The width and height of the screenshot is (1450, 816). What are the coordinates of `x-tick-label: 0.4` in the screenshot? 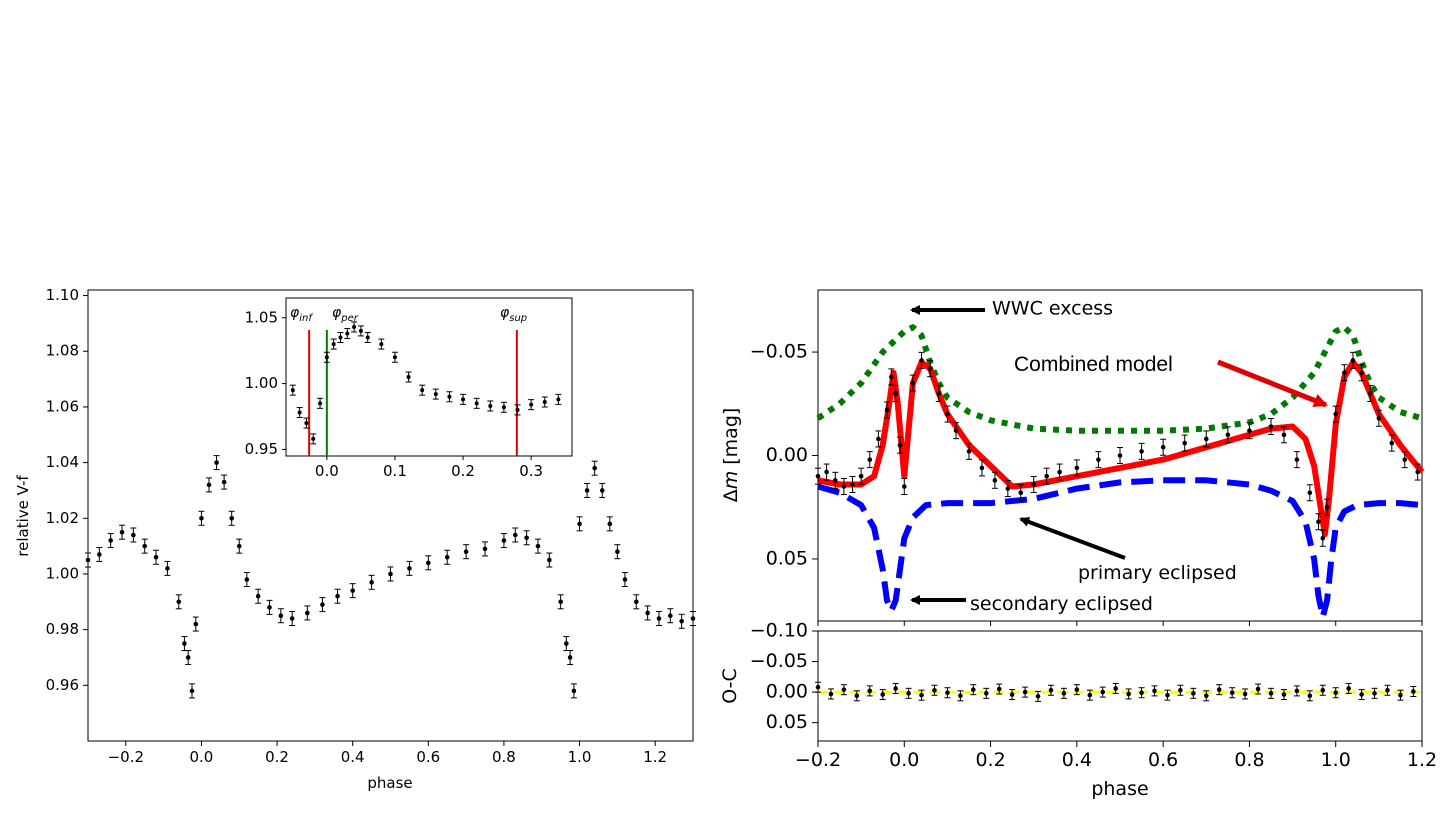 It's located at (353, 757).